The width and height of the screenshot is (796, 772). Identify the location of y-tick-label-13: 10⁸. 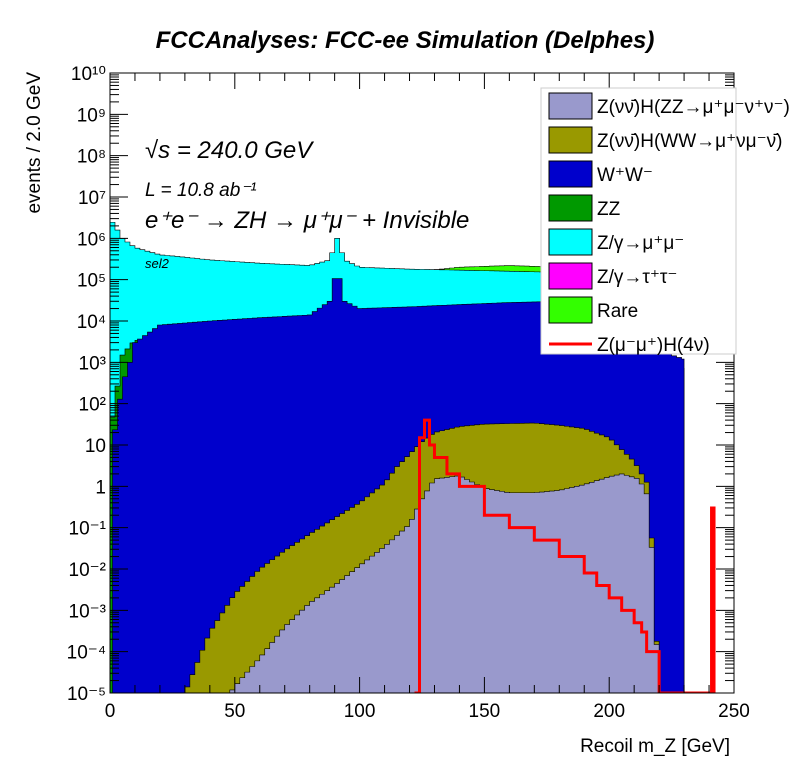
(91, 157).